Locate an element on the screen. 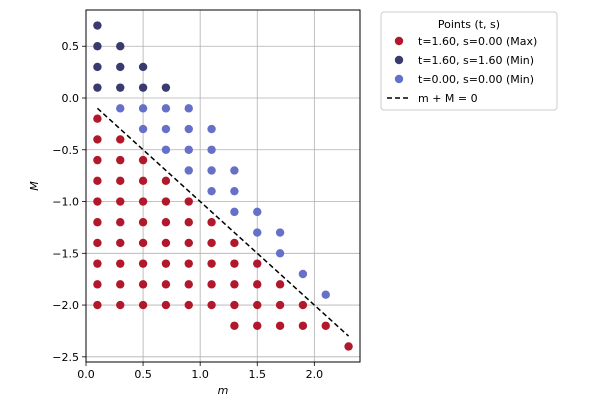 The width and height of the screenshot is (595, 402). y-axis-label: M is located at coordinates (34, 186).